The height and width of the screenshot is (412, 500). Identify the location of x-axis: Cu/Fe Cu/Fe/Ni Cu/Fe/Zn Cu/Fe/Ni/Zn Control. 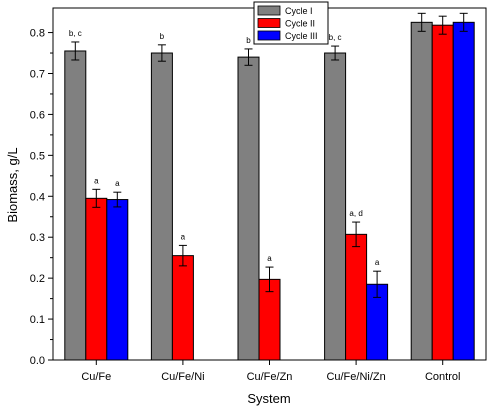
(270, 371).